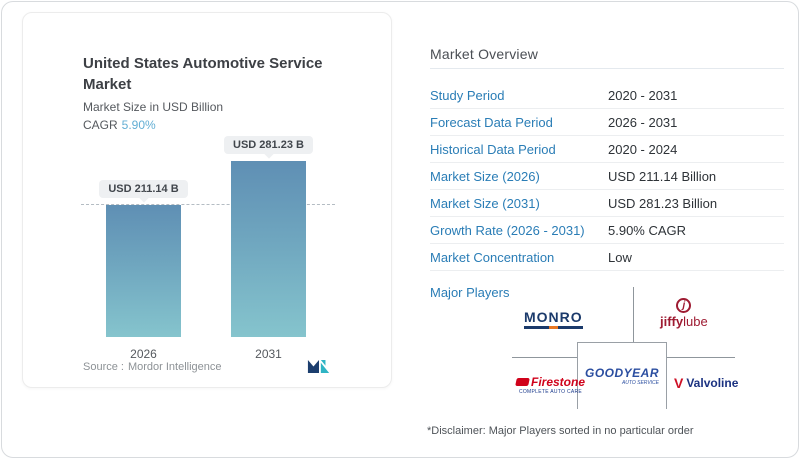 Image resolution: width=800 pixels, height=460 pixels. I want to click on diagram-vertical-line, so click(633, 314).